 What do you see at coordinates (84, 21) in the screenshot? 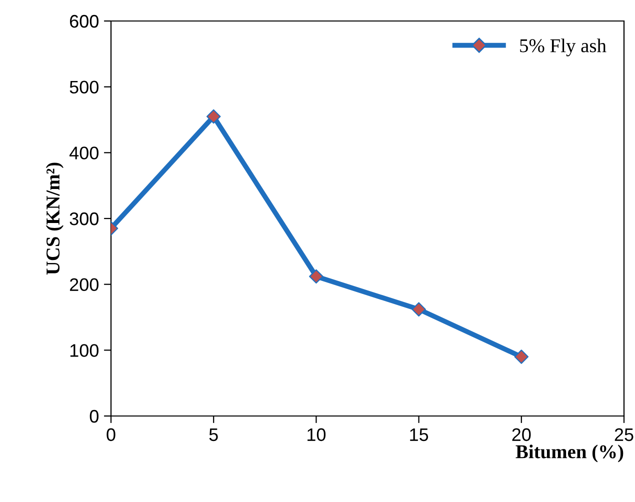
I see `y-tick-label: 600` at bounding box center [84, 21].